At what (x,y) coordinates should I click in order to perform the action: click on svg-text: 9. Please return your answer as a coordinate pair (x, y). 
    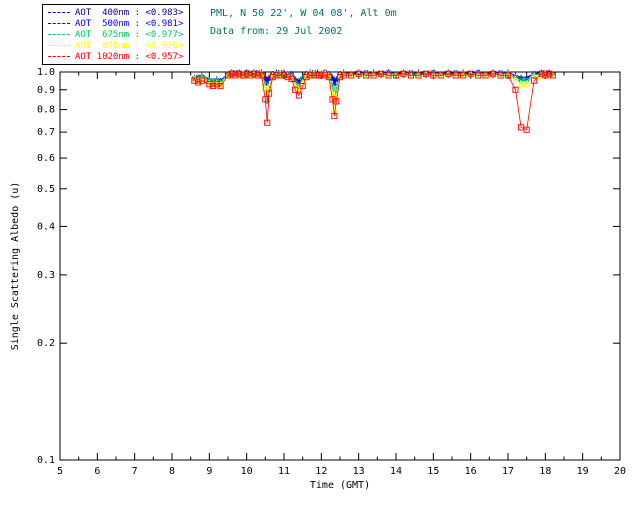
    Looking at the image, I should click on (209, 471).